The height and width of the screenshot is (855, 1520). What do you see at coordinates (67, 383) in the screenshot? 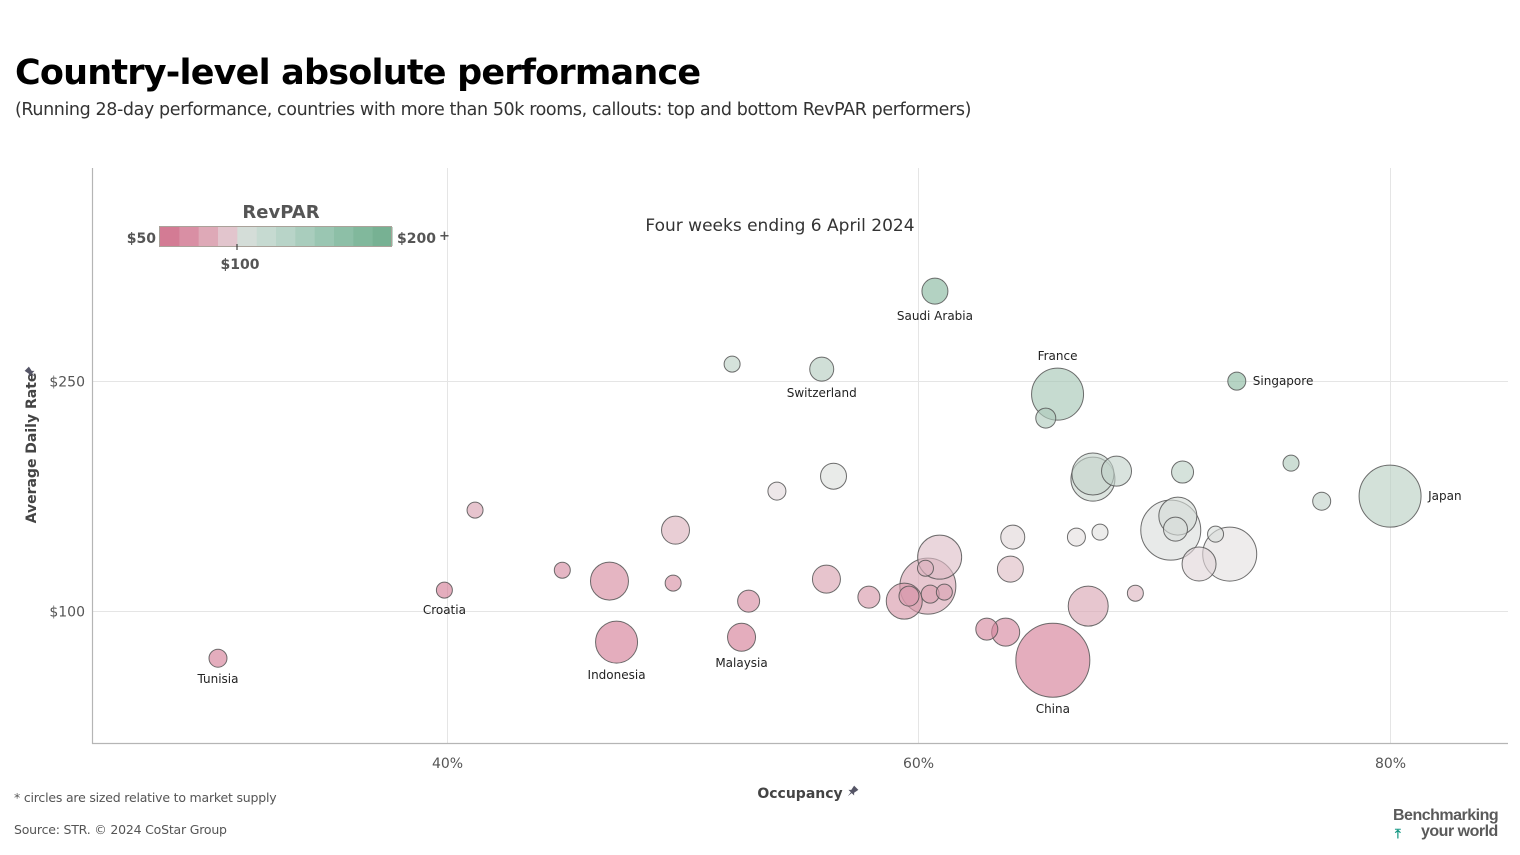
I see `y-tick-label: $250` at bounding box center [67, 383].